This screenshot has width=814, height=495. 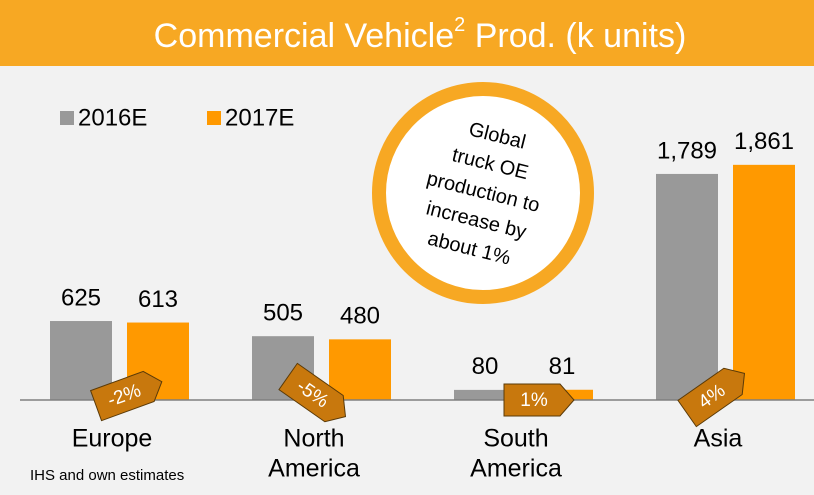 I want to click on title-part: Commercial Vehicle, so click(x=304, y=36).